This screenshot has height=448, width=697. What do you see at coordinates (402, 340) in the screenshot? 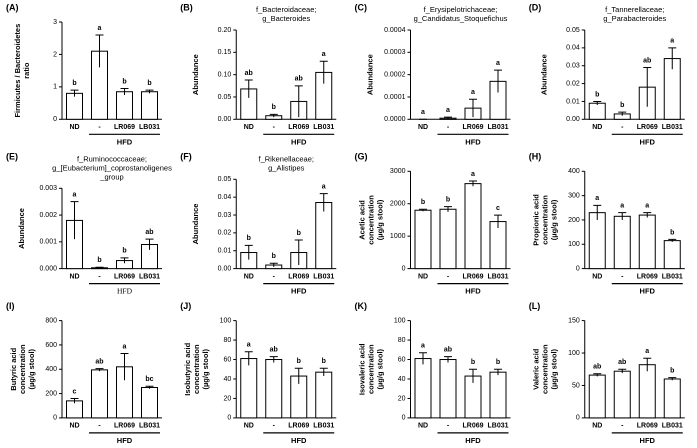
I see `y-tick-label: 80` at bounding box center [402, 340].